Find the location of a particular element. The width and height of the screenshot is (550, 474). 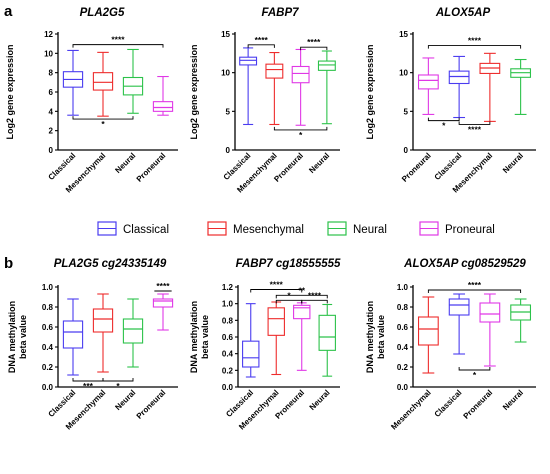

legend-item-classical: Classical is located at coordinates (133, 228).